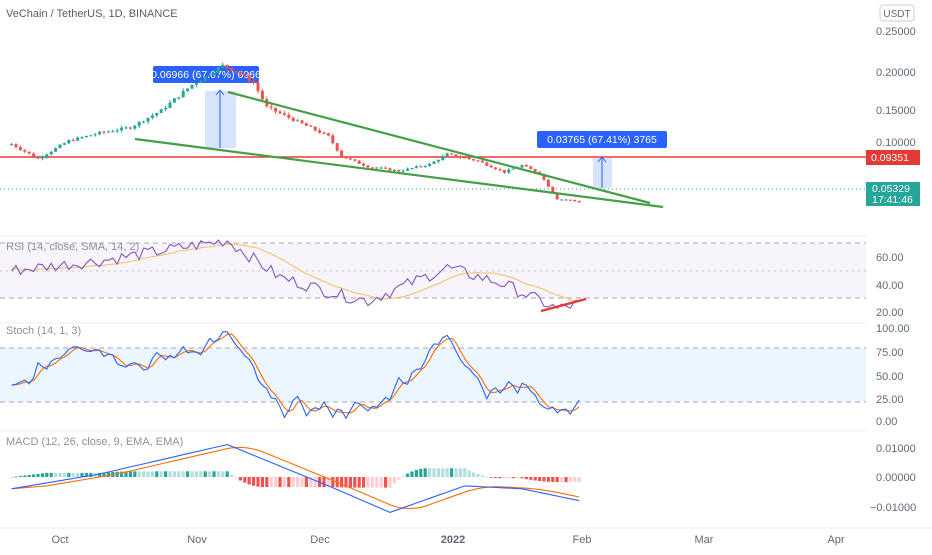 Image resolution: width=932 pixels, height=555 pixels. What do you see at coordinates (897, 13) in the screenshot?
I see `currency-button: USDT` at bounding box center [897, 13].